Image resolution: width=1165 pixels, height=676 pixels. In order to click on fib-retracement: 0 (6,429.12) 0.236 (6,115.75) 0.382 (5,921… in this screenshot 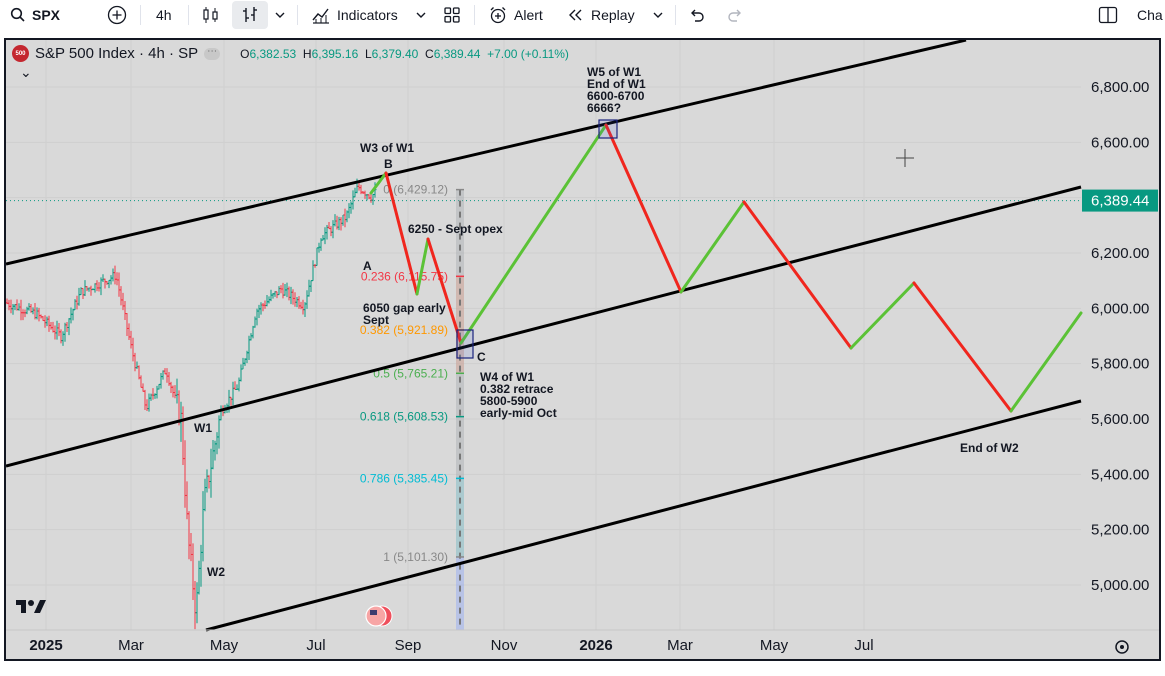, I will do `click(412, 406)`.